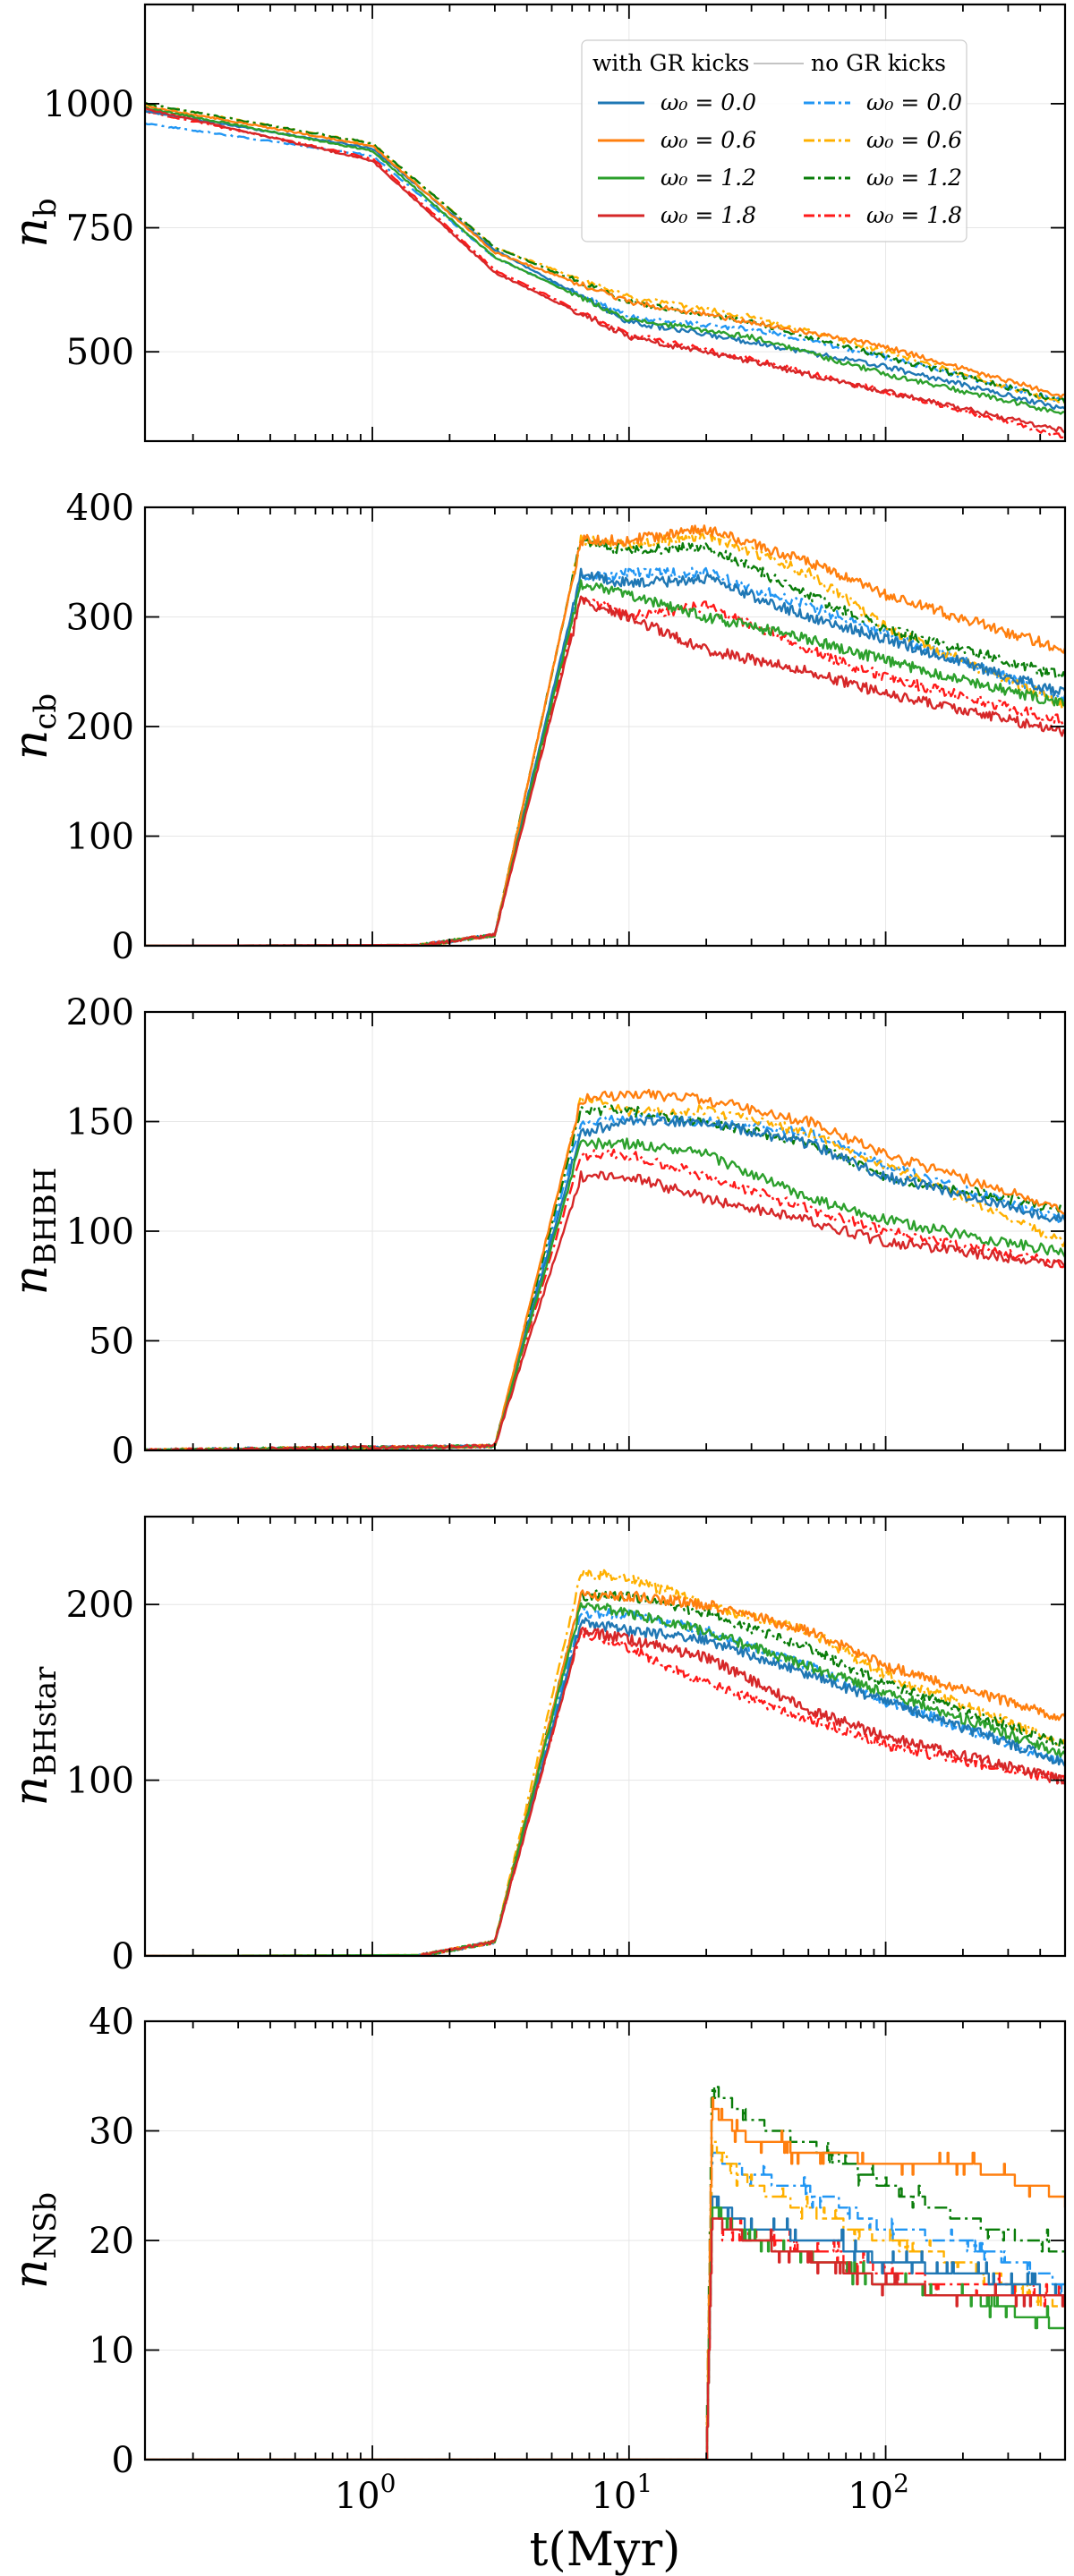 The height and width of the screenshot is (2576, 1074). Describe the element at coordinates (34, 1232) in the screenshot. I see `y-axis-label: nBHBH` at that location.